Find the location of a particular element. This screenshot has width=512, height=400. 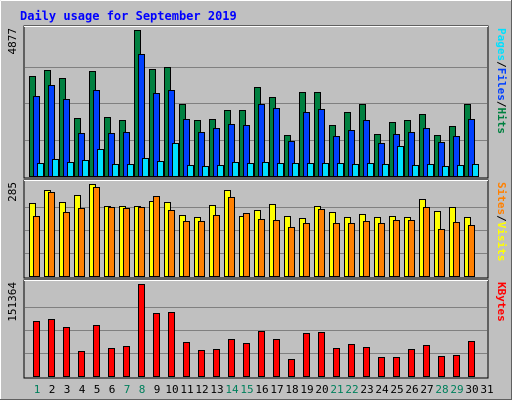

x-tick-label-day-12: 12 is located at coordinates (201, 389).